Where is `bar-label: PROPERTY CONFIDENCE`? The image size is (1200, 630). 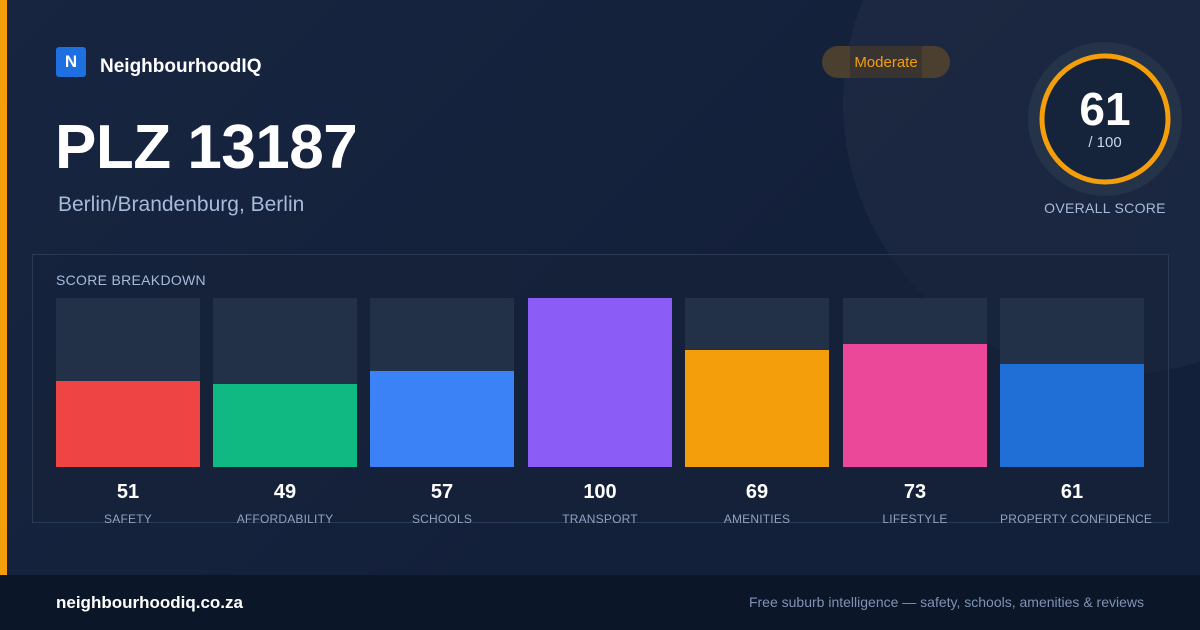
bar-label: PROPERTY CONFIDENCE is located at coordinates (1076, 519).